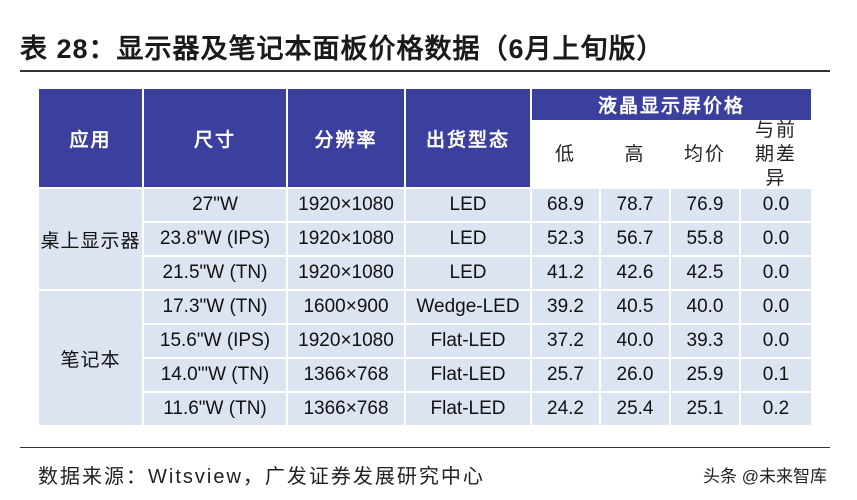 This screenshot has width=857, height=500. What do you see at coordinates (68, 48) in the screenshot?
I see `title-label: 表 28：` at bounding box center [68, 48].